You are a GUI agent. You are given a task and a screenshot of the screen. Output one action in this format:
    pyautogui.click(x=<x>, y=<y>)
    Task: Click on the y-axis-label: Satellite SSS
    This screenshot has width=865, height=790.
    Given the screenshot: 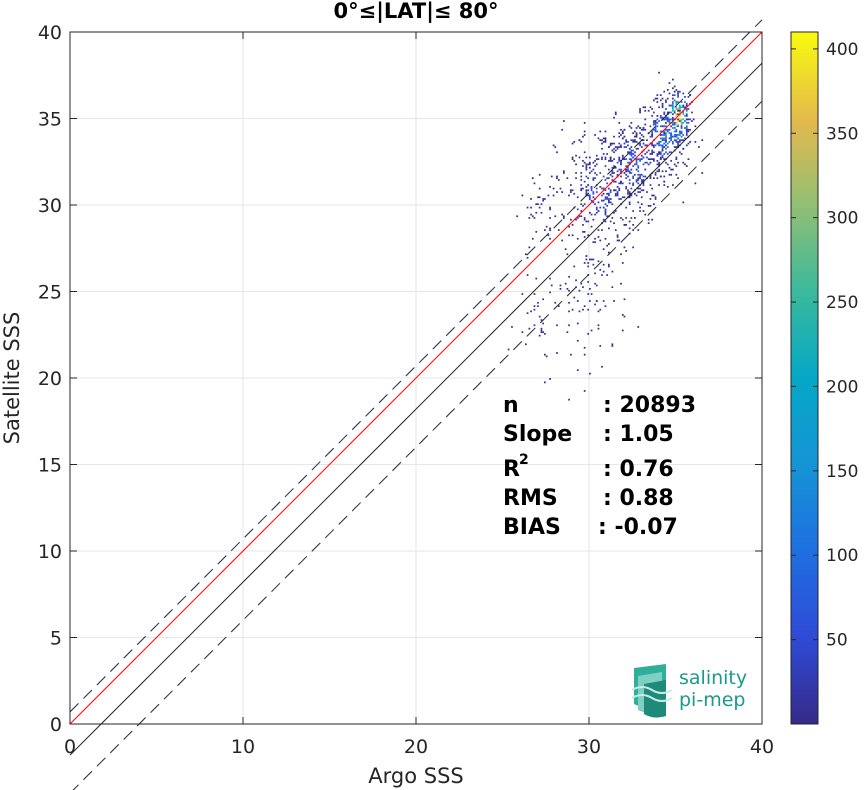 What is the action you would take?
    pyautogui.click(x=12, y=378)
    